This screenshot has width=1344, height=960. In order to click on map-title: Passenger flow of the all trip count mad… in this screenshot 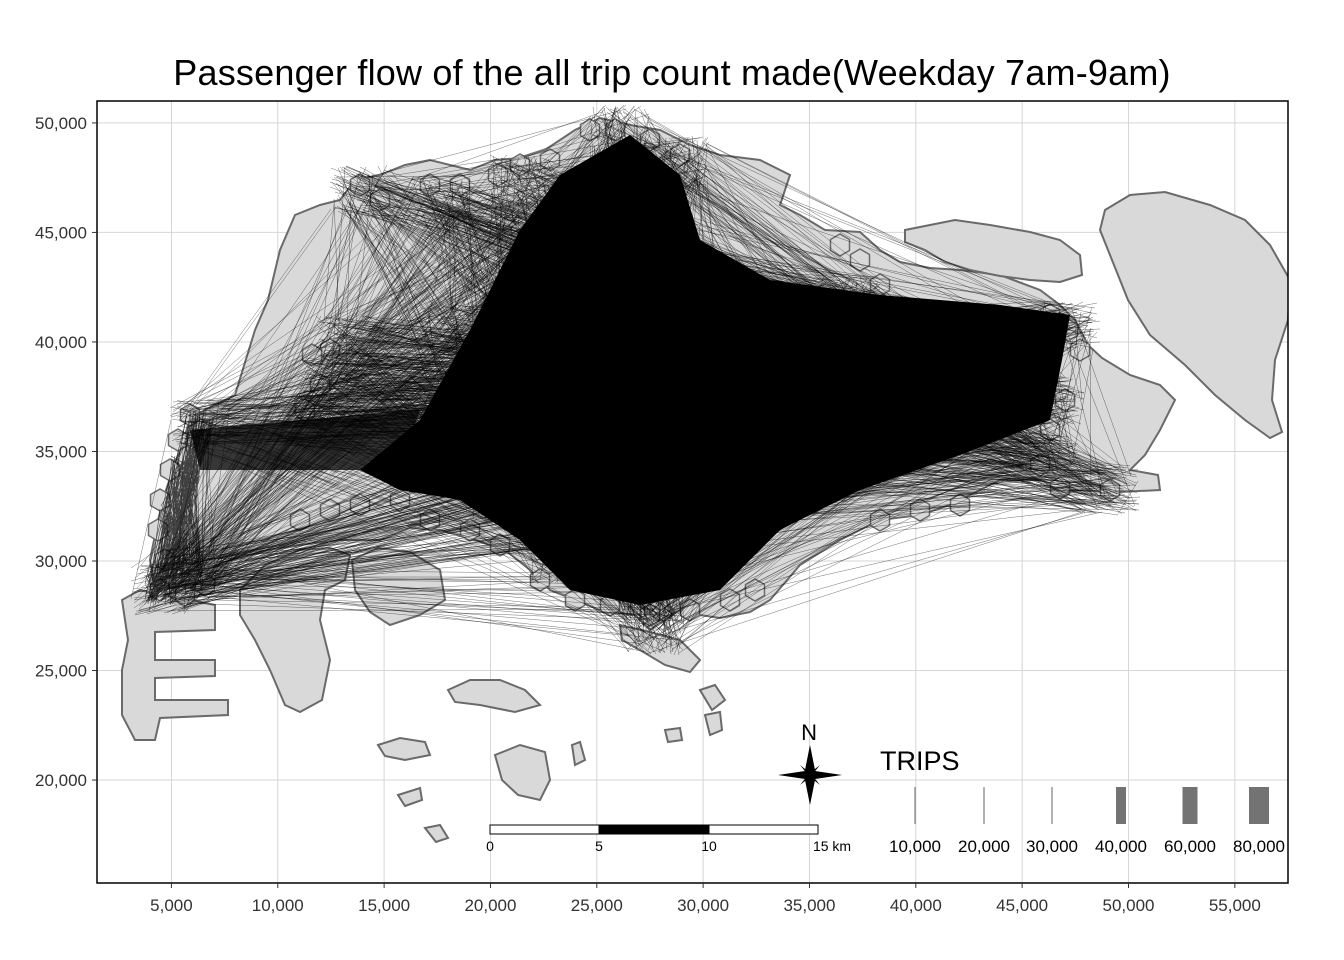, I will do `click(672, 72)`.